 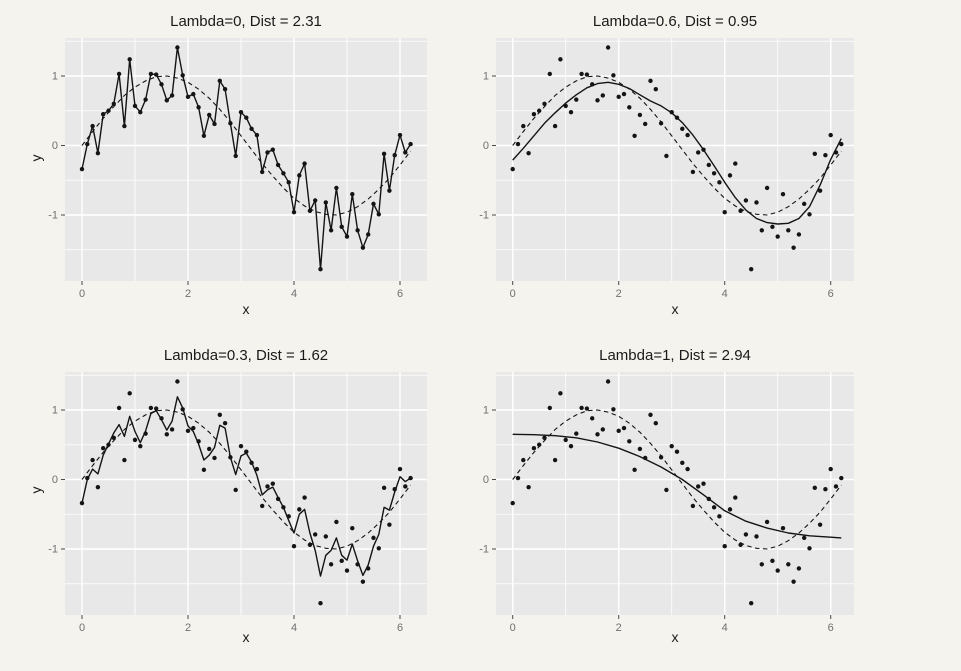 What do you see at coordinates (831, 294) in the screenshot?
I see `x-tick-label: 6` at bounding box center [831, 294].